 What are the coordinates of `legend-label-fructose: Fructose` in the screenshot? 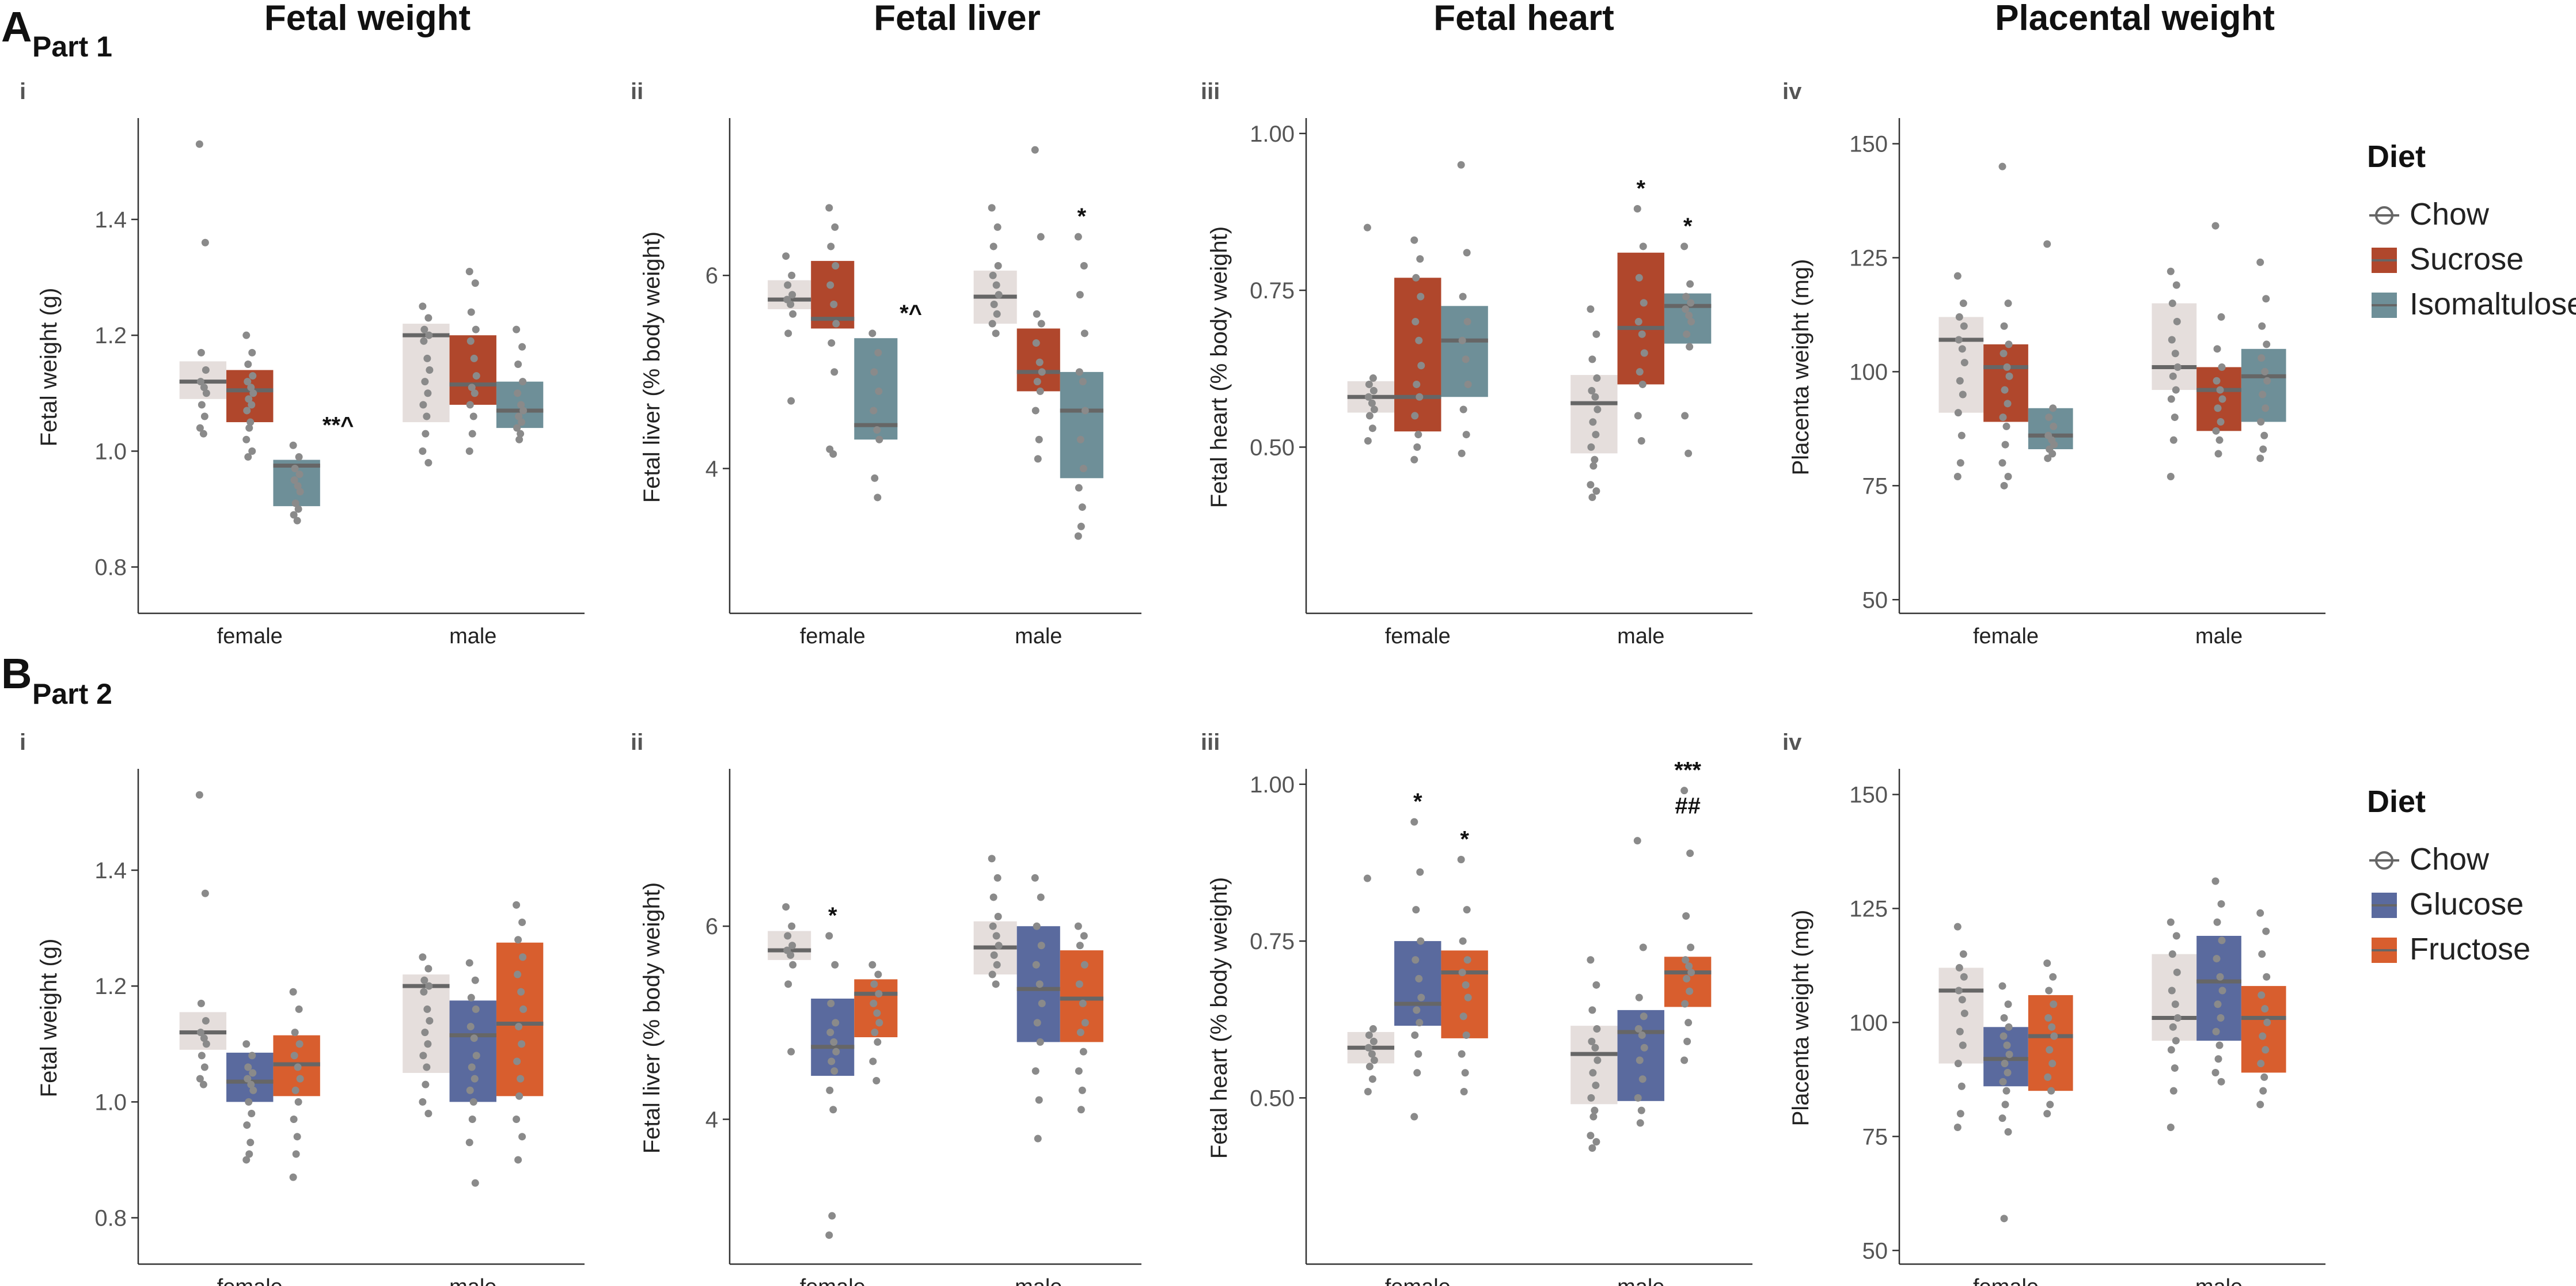 It's located at (2470, 949).